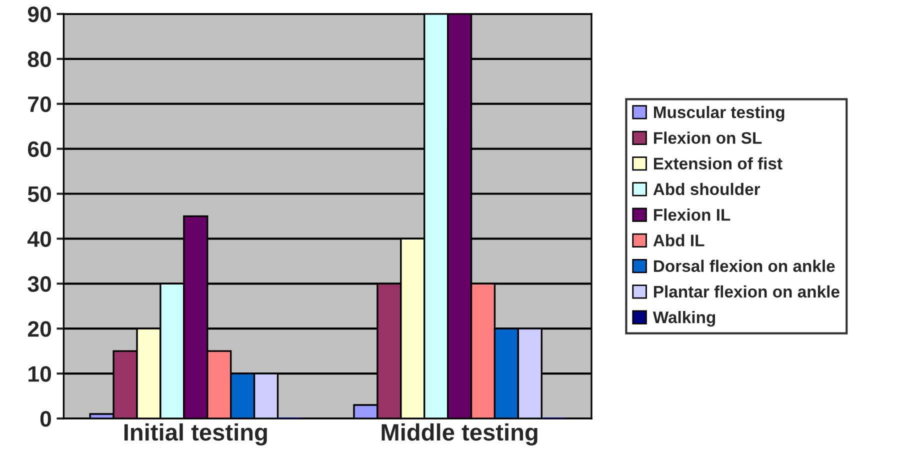 Image resolution: width=910 pixels, height=465 pixels. Describe the element at coordinates (708, 138) in the screenshot. I see `legend-label: Flexion on SL` at that location.